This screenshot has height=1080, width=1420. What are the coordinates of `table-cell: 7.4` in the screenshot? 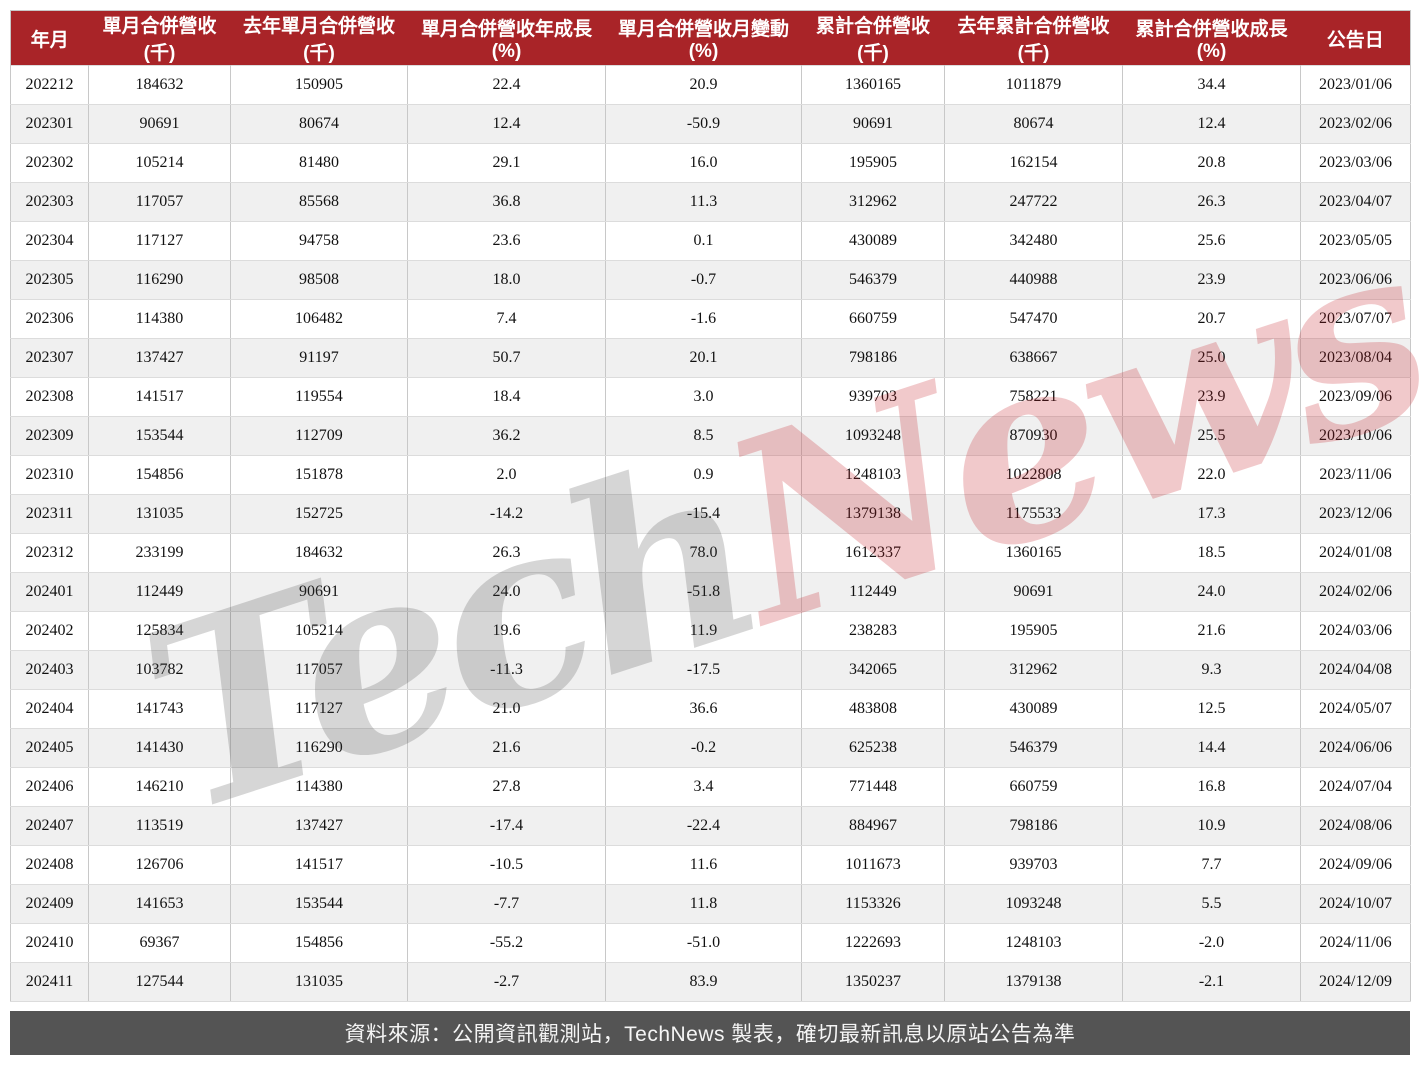 It's located at (506, 319).